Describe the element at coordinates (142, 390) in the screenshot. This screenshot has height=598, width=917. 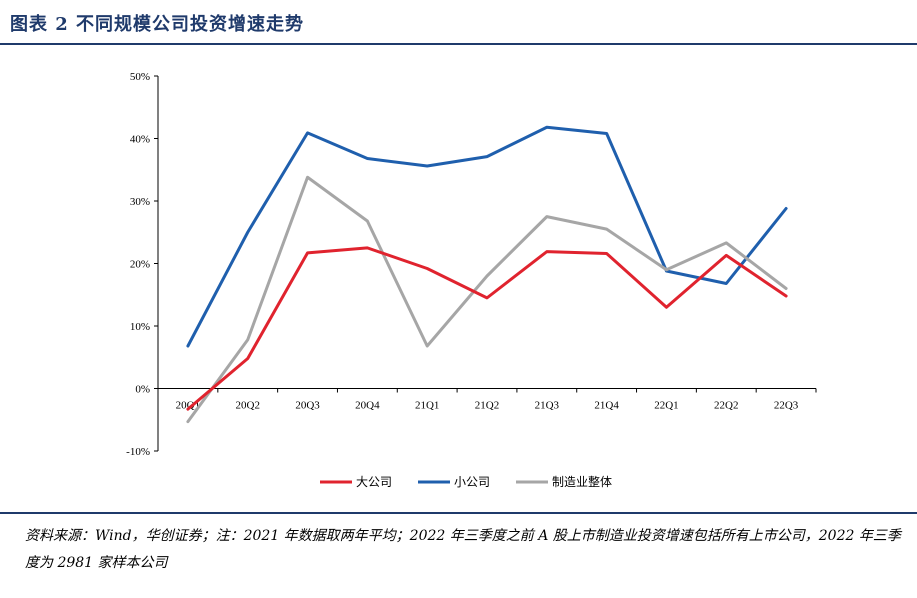
I see `y-tick-label: 0%` at that location.